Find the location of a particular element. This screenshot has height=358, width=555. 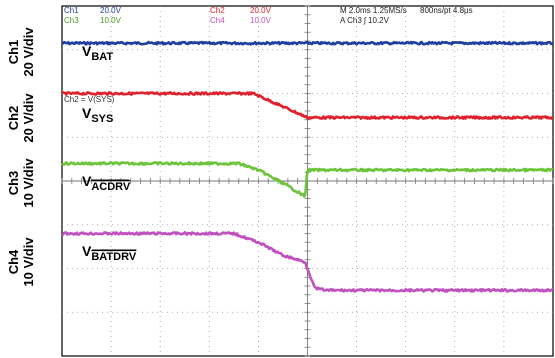

ch3-header-name: Ch3 is located at coordinates (71, 20).